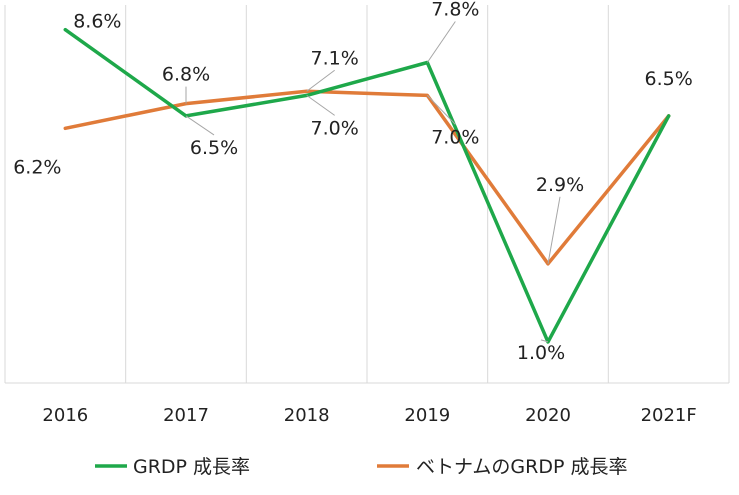  Describe the element at coordinates (455, 10) in the screenshot. I see `data-label: 7.8%` at that location.